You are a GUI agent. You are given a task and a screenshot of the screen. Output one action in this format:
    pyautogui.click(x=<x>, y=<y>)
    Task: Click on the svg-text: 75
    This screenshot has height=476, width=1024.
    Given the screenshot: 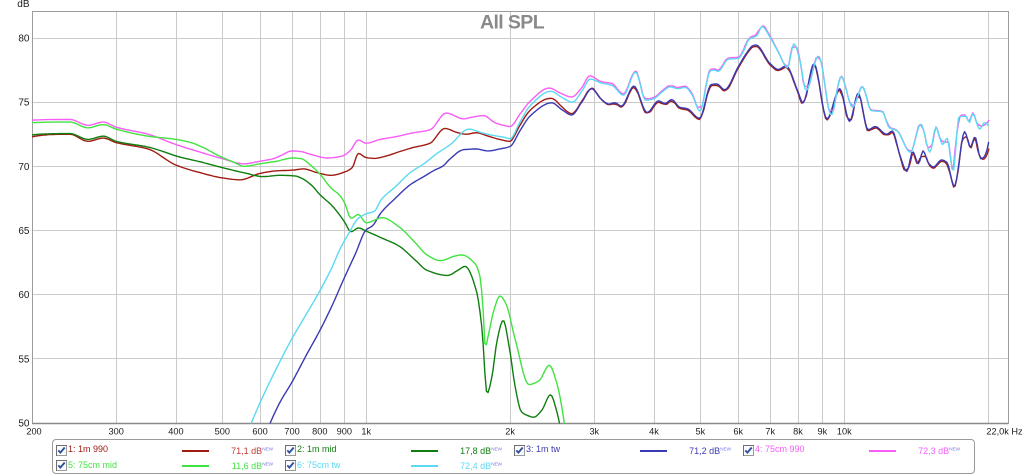 What is the action you would take?
    pyautogui.click(x=24, y=103)
    